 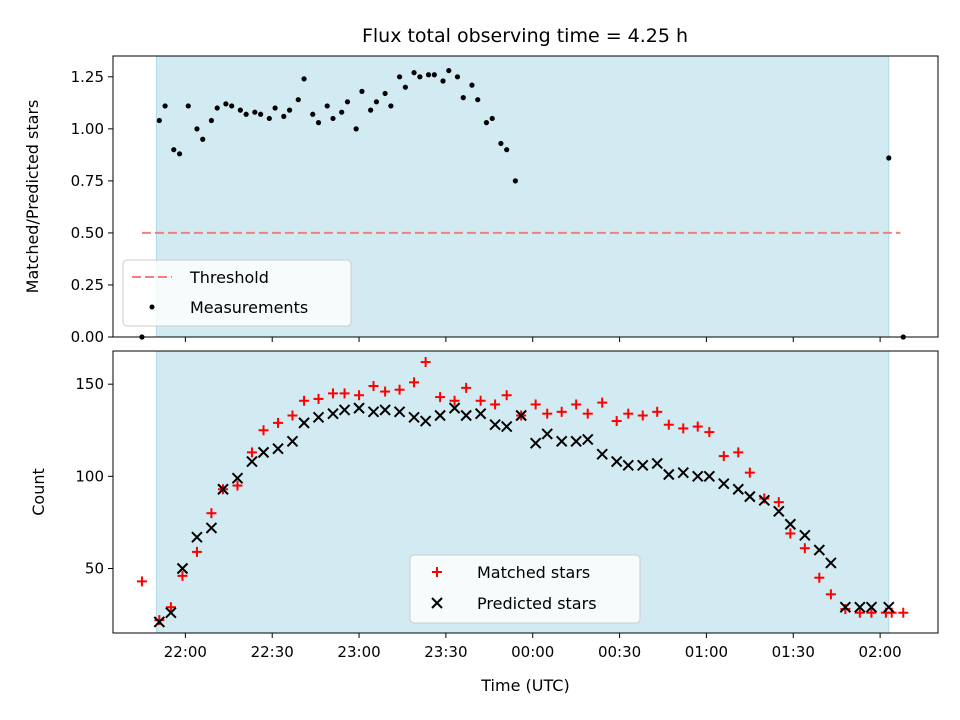 What do you see at coordinates (525, 589) in the screenshot?
I see `bottom-legend: Matched stars Predicted stars` at bounding box center [525, 589].